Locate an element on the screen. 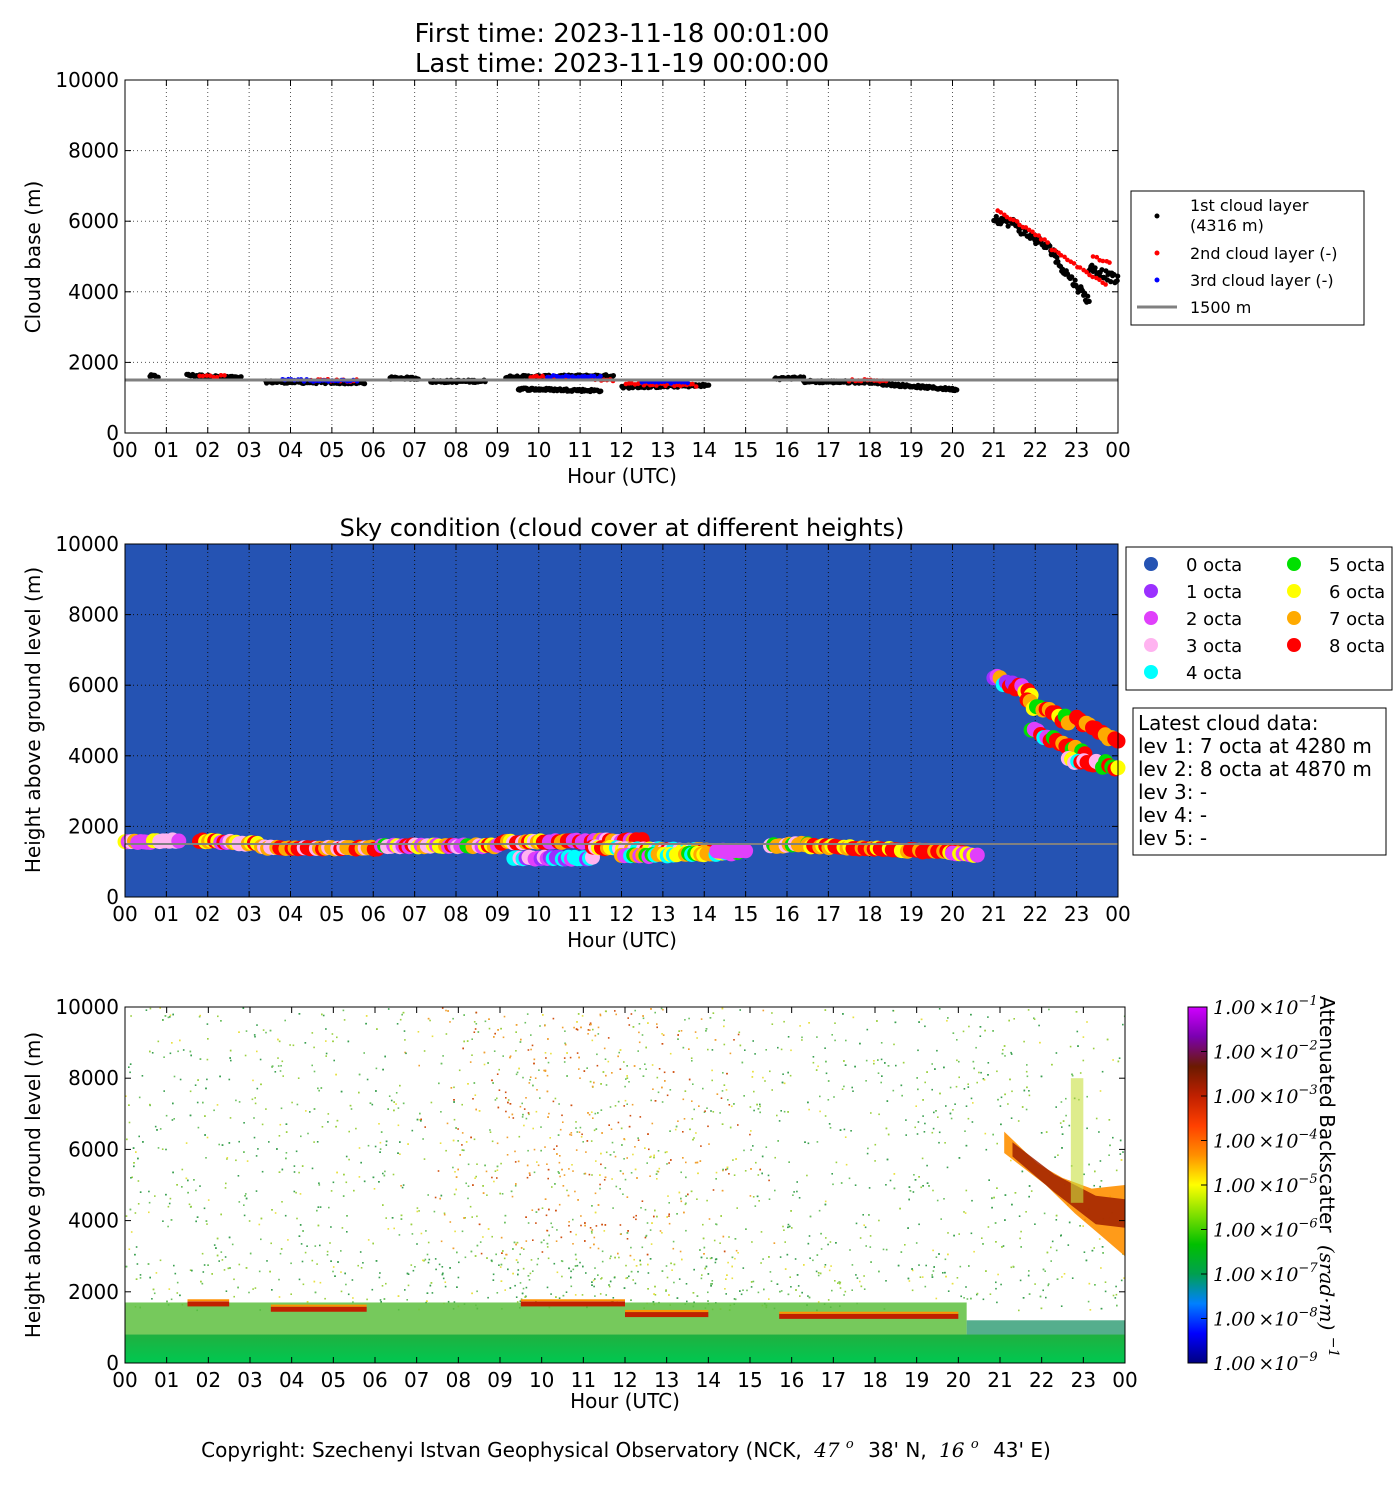  colorbar-tick-label: 1.00 ×10⁻⁴ is located at coordinates (1265, 1140).